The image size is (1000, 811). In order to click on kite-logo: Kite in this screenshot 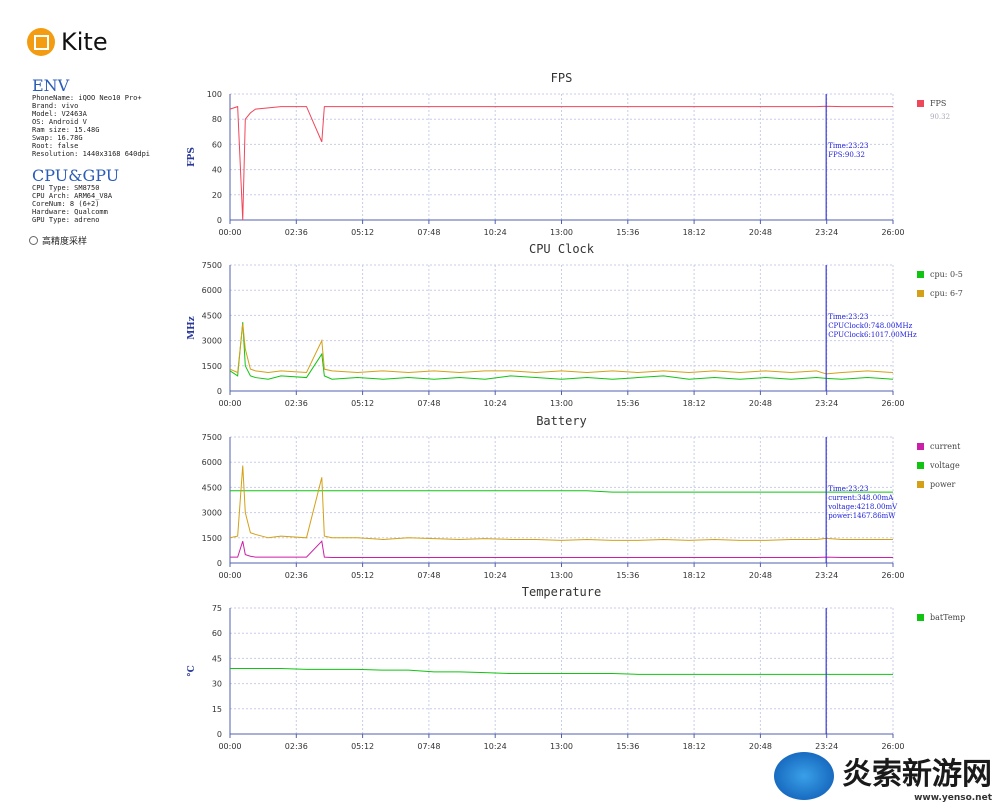, I will do `click(67, 42)`.